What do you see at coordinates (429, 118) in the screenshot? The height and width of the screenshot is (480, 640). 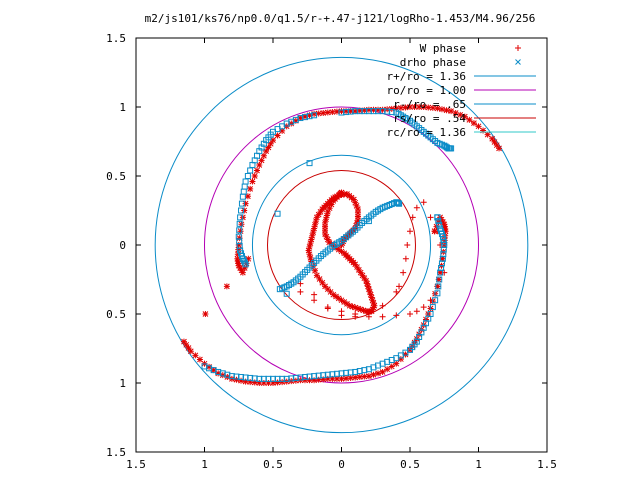 I see `legend-label: rs/ro = .54` at bounding box center [429, 118].